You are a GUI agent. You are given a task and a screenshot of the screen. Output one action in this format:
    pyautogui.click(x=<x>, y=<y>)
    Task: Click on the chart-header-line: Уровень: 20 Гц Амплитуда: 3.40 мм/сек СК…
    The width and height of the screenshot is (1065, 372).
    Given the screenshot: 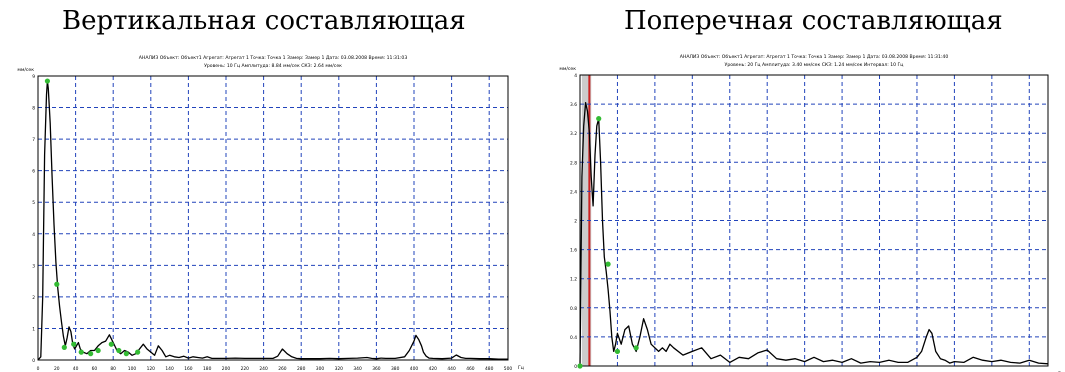 What is the action you would take?
    pyautogui.click(x=814, y=65)
    